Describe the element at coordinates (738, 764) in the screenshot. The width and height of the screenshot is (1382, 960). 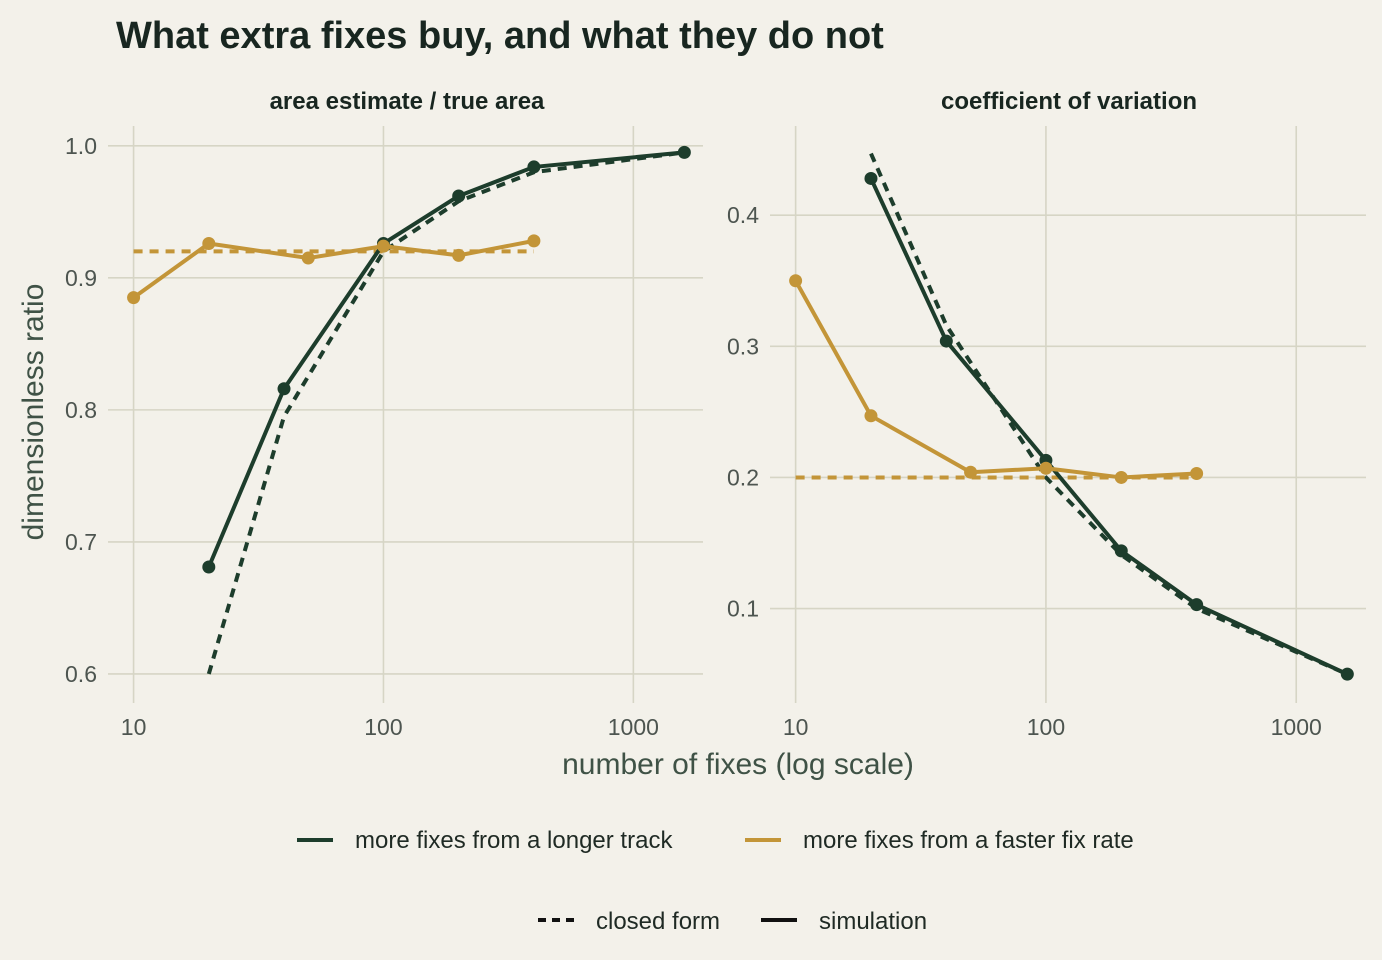
I see `x-axis-label: number of fixes (log scale)` at that location.